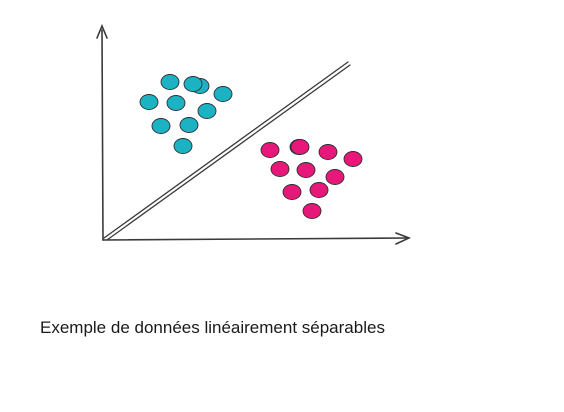 Image resolution: width=564 pixels, height=412 pixels. Describe the element at coordinates (102, 31) in the screenshot. I see `y-axis-arrowhead` at that location.